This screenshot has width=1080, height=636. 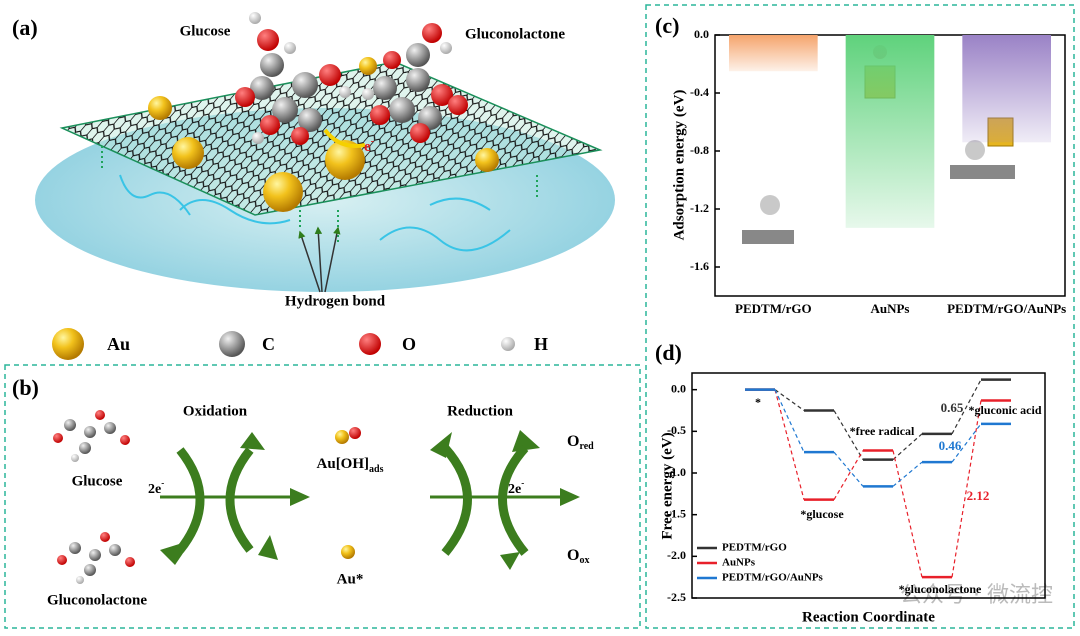 What do you see at coordinates (758, 402) in the screenshot?
I see `state-label: *` at bounding box center [758, 402].